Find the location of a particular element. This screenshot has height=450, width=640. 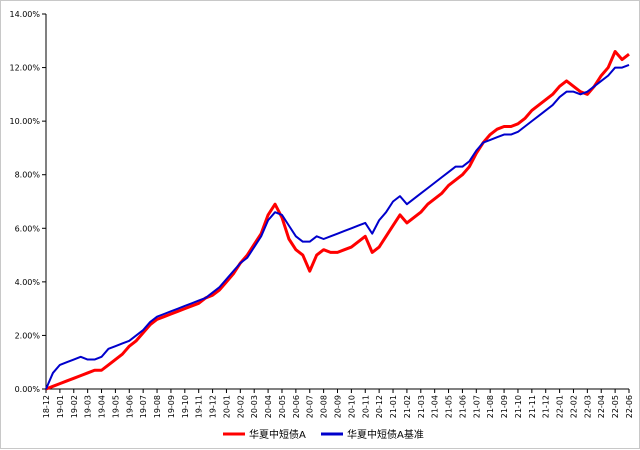

x-tick-label: 21-08 is located at coordinates (490, 406).